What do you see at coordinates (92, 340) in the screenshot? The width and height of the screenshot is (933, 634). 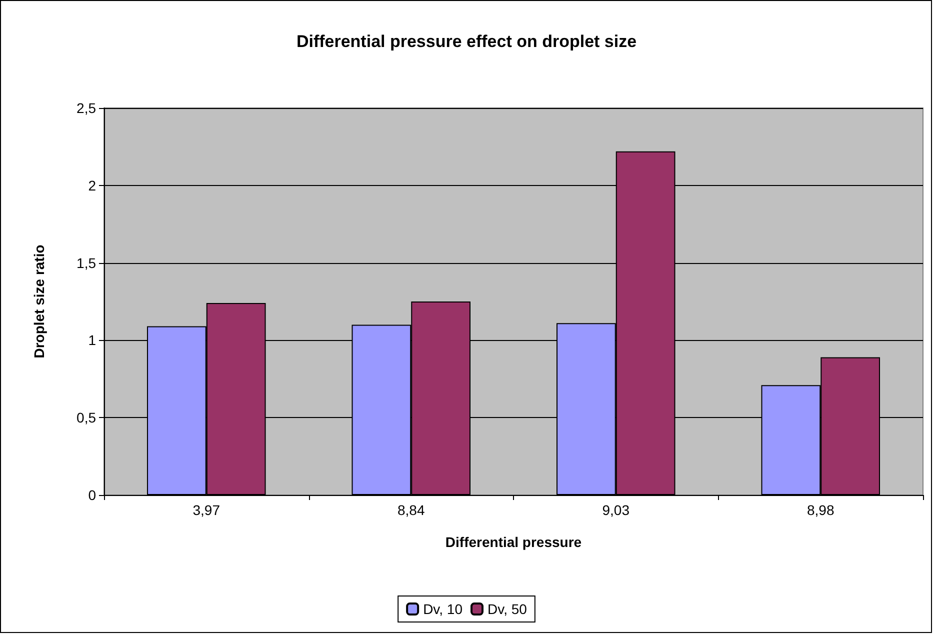 I see `y-tick-label: 1` at bounding box center [92, 340].